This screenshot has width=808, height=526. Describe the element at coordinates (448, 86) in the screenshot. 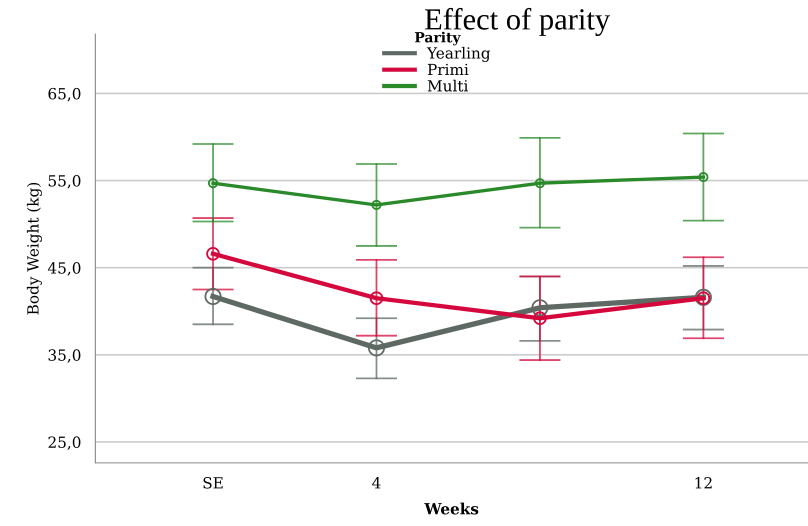

I see `legend-label: Multi` at that location.